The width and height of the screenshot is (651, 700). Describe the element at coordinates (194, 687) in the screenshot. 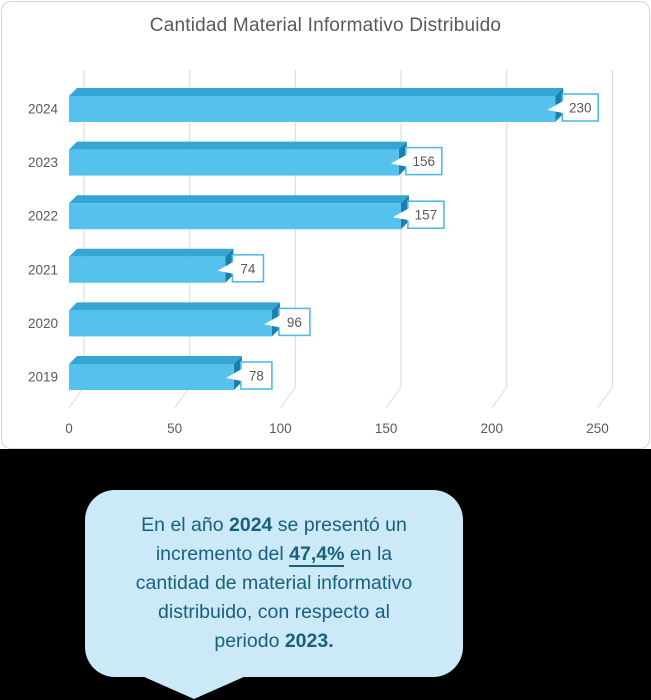

I see `callout-tail` at that location.